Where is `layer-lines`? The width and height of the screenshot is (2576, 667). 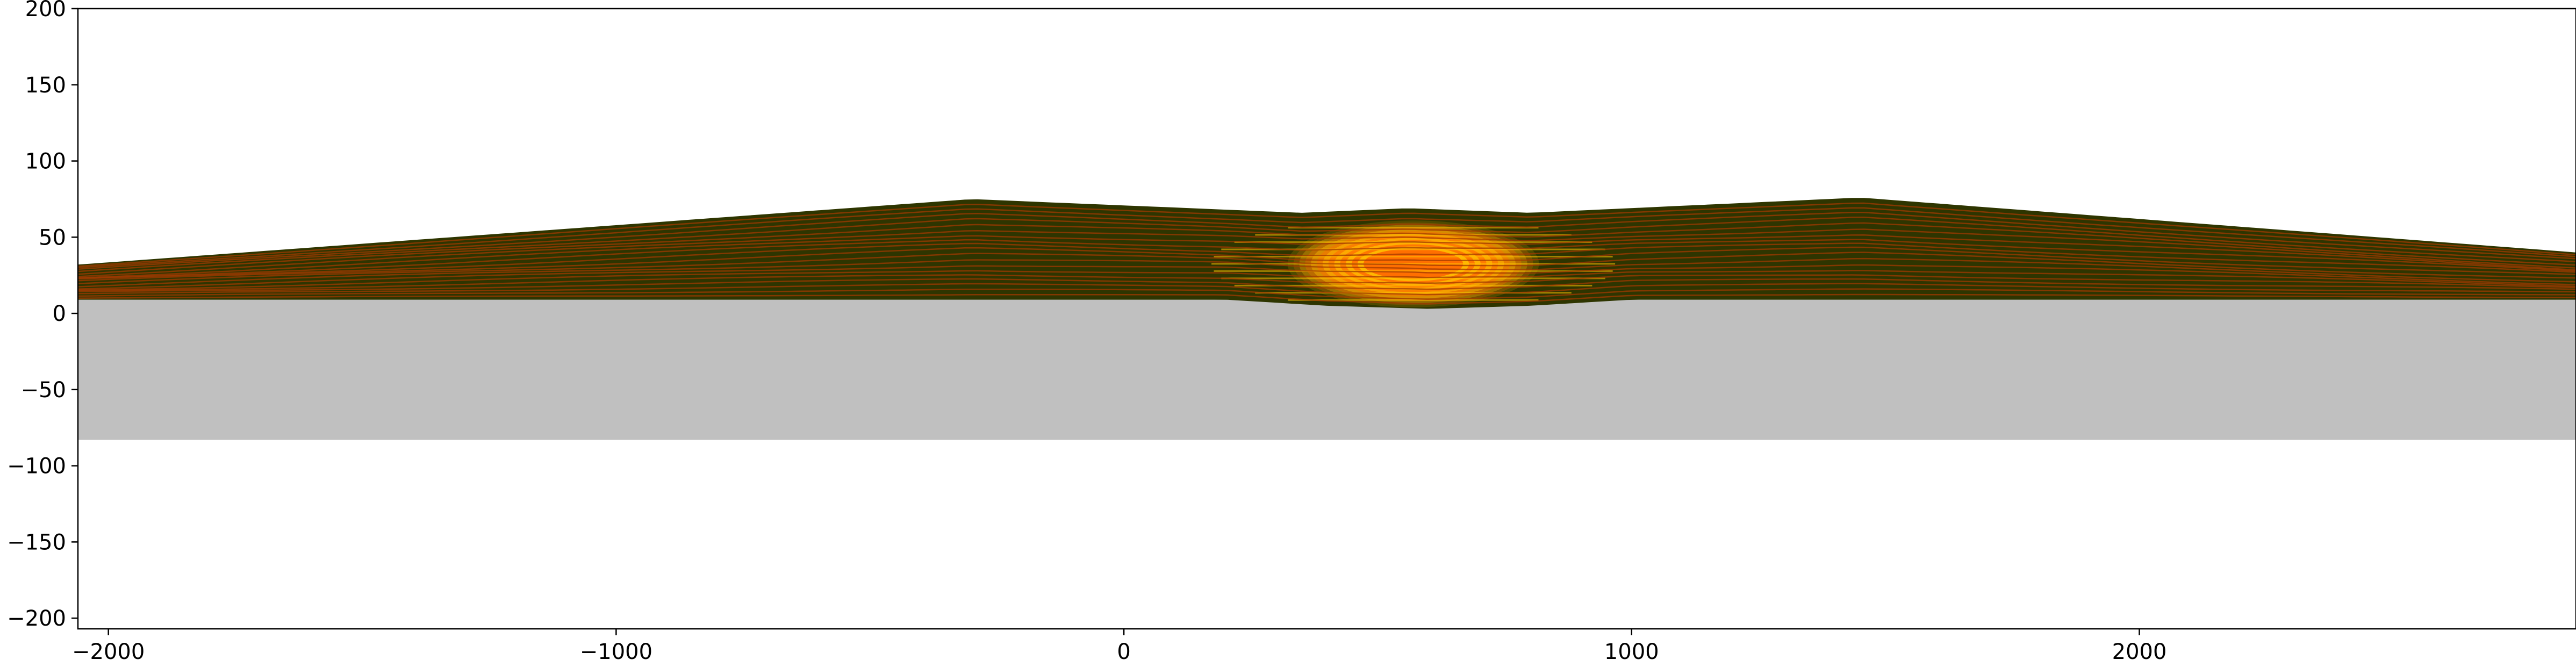
layer-lines is located at coordinates (1327, 254).